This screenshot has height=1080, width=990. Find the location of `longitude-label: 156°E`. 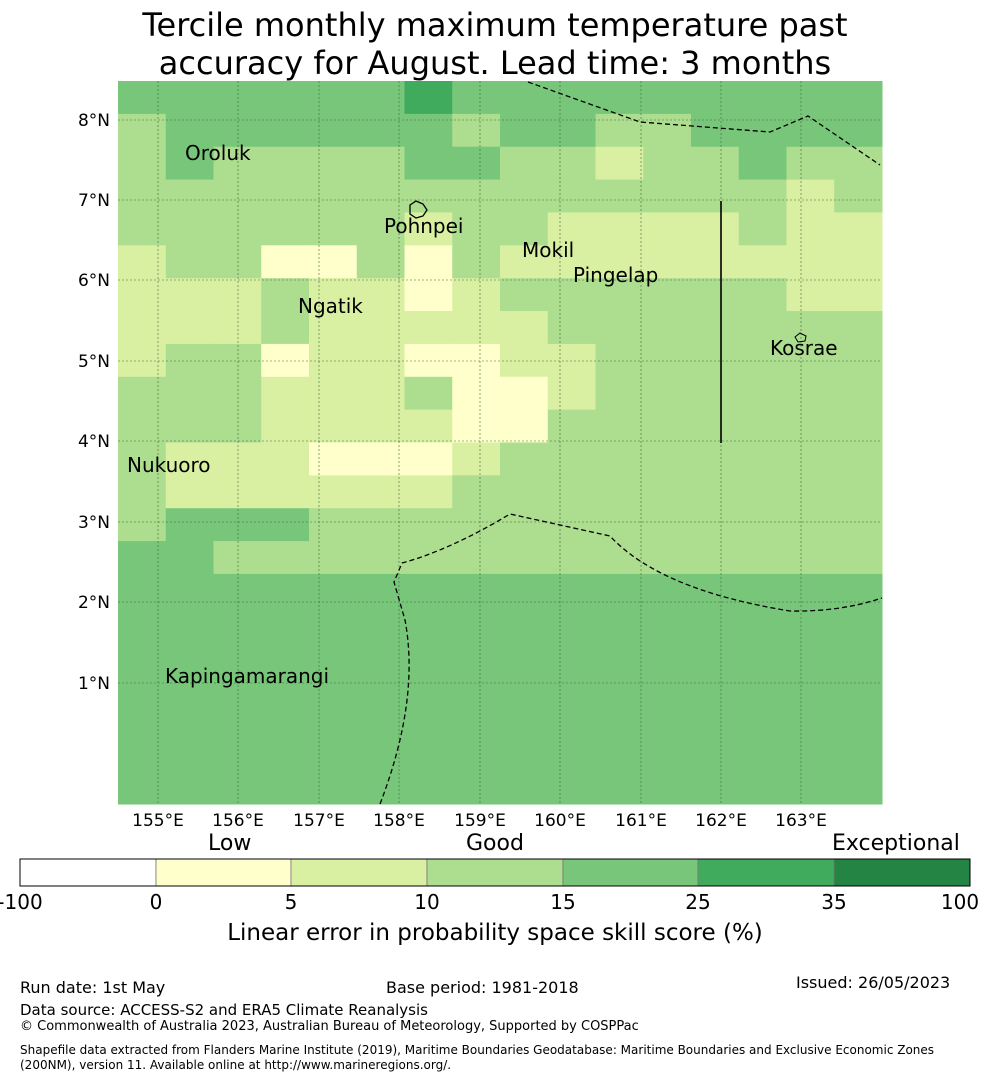

longitude-label: 156°E is located at coordinates (238, 821).